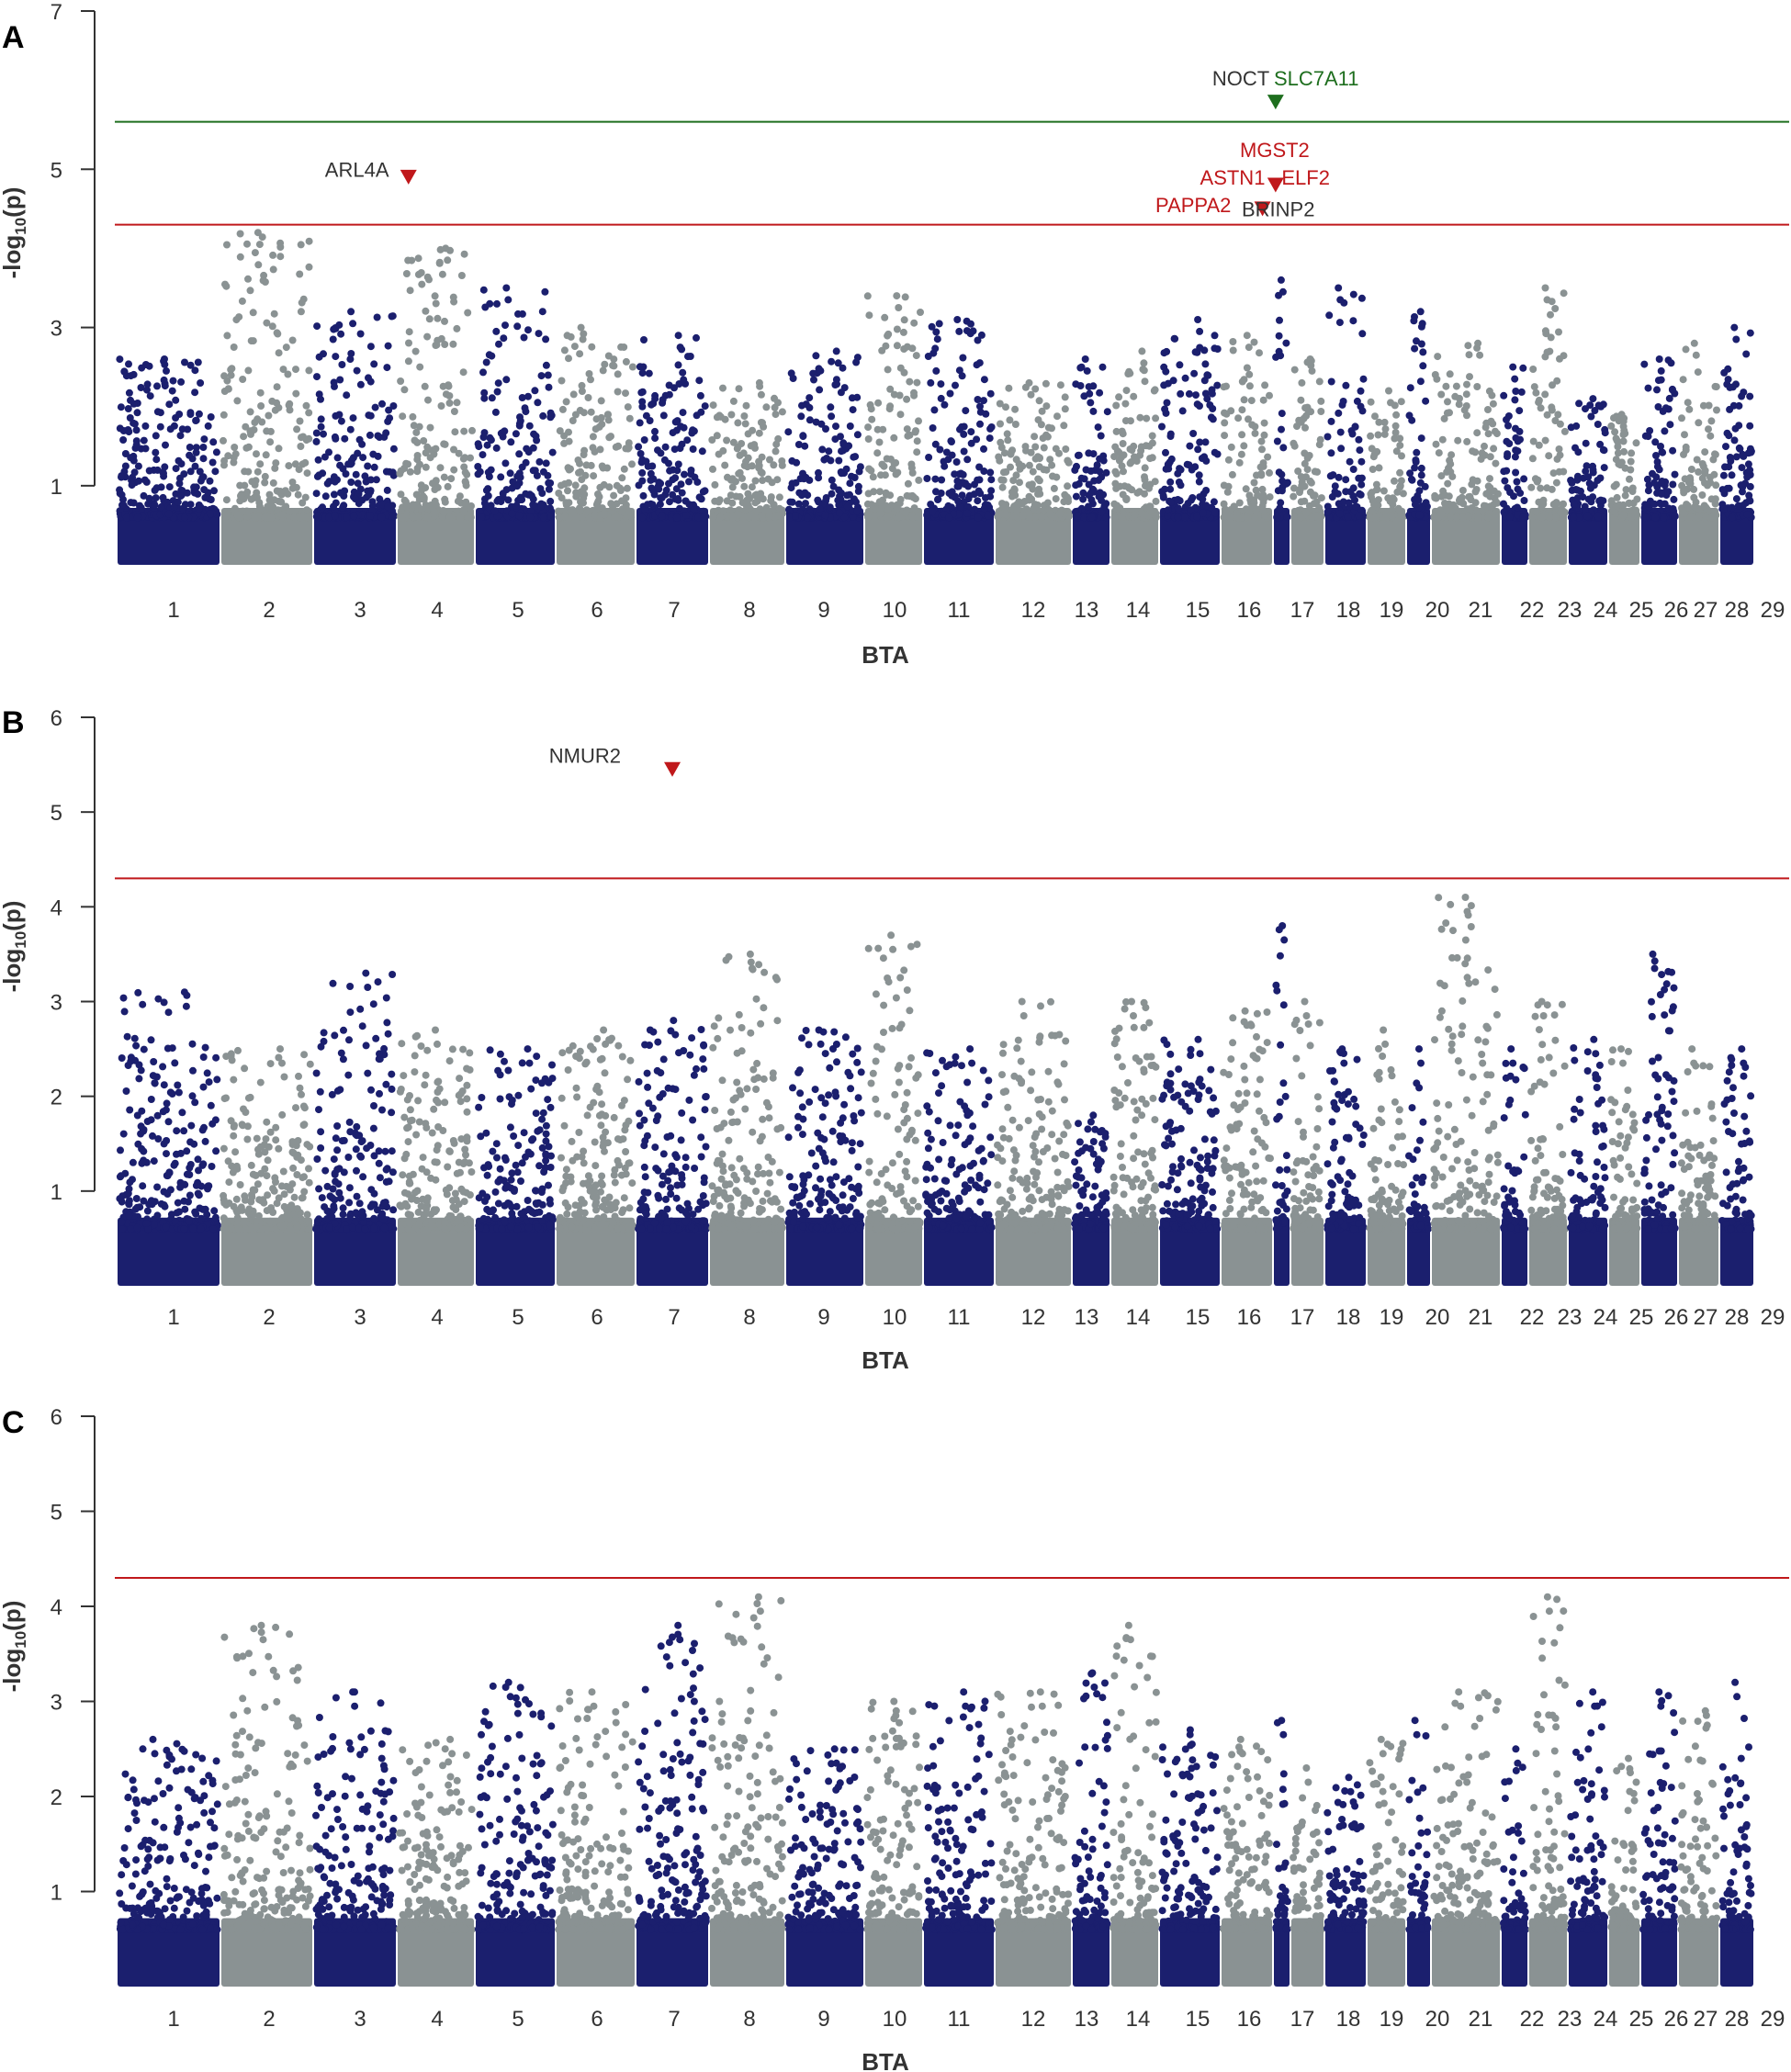 The image size is (1791, 2072). Describe the element at coordinates (747, 536) in the screenshot. I see `dense-points-band` at that location.